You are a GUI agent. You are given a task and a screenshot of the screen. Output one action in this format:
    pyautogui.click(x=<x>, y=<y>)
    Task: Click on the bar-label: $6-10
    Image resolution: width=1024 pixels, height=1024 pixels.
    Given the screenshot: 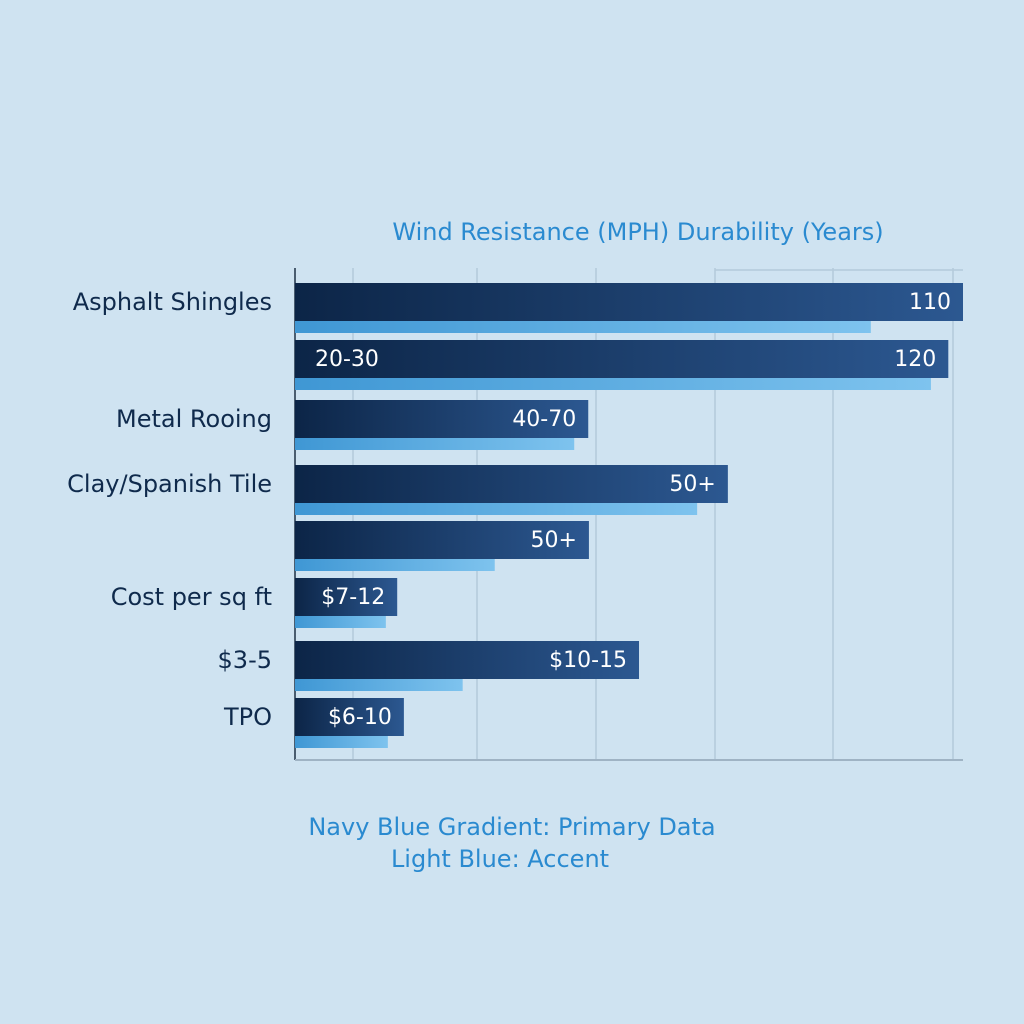 What is the action you would take?
    pyautogui.click(x=360, y=717)
    